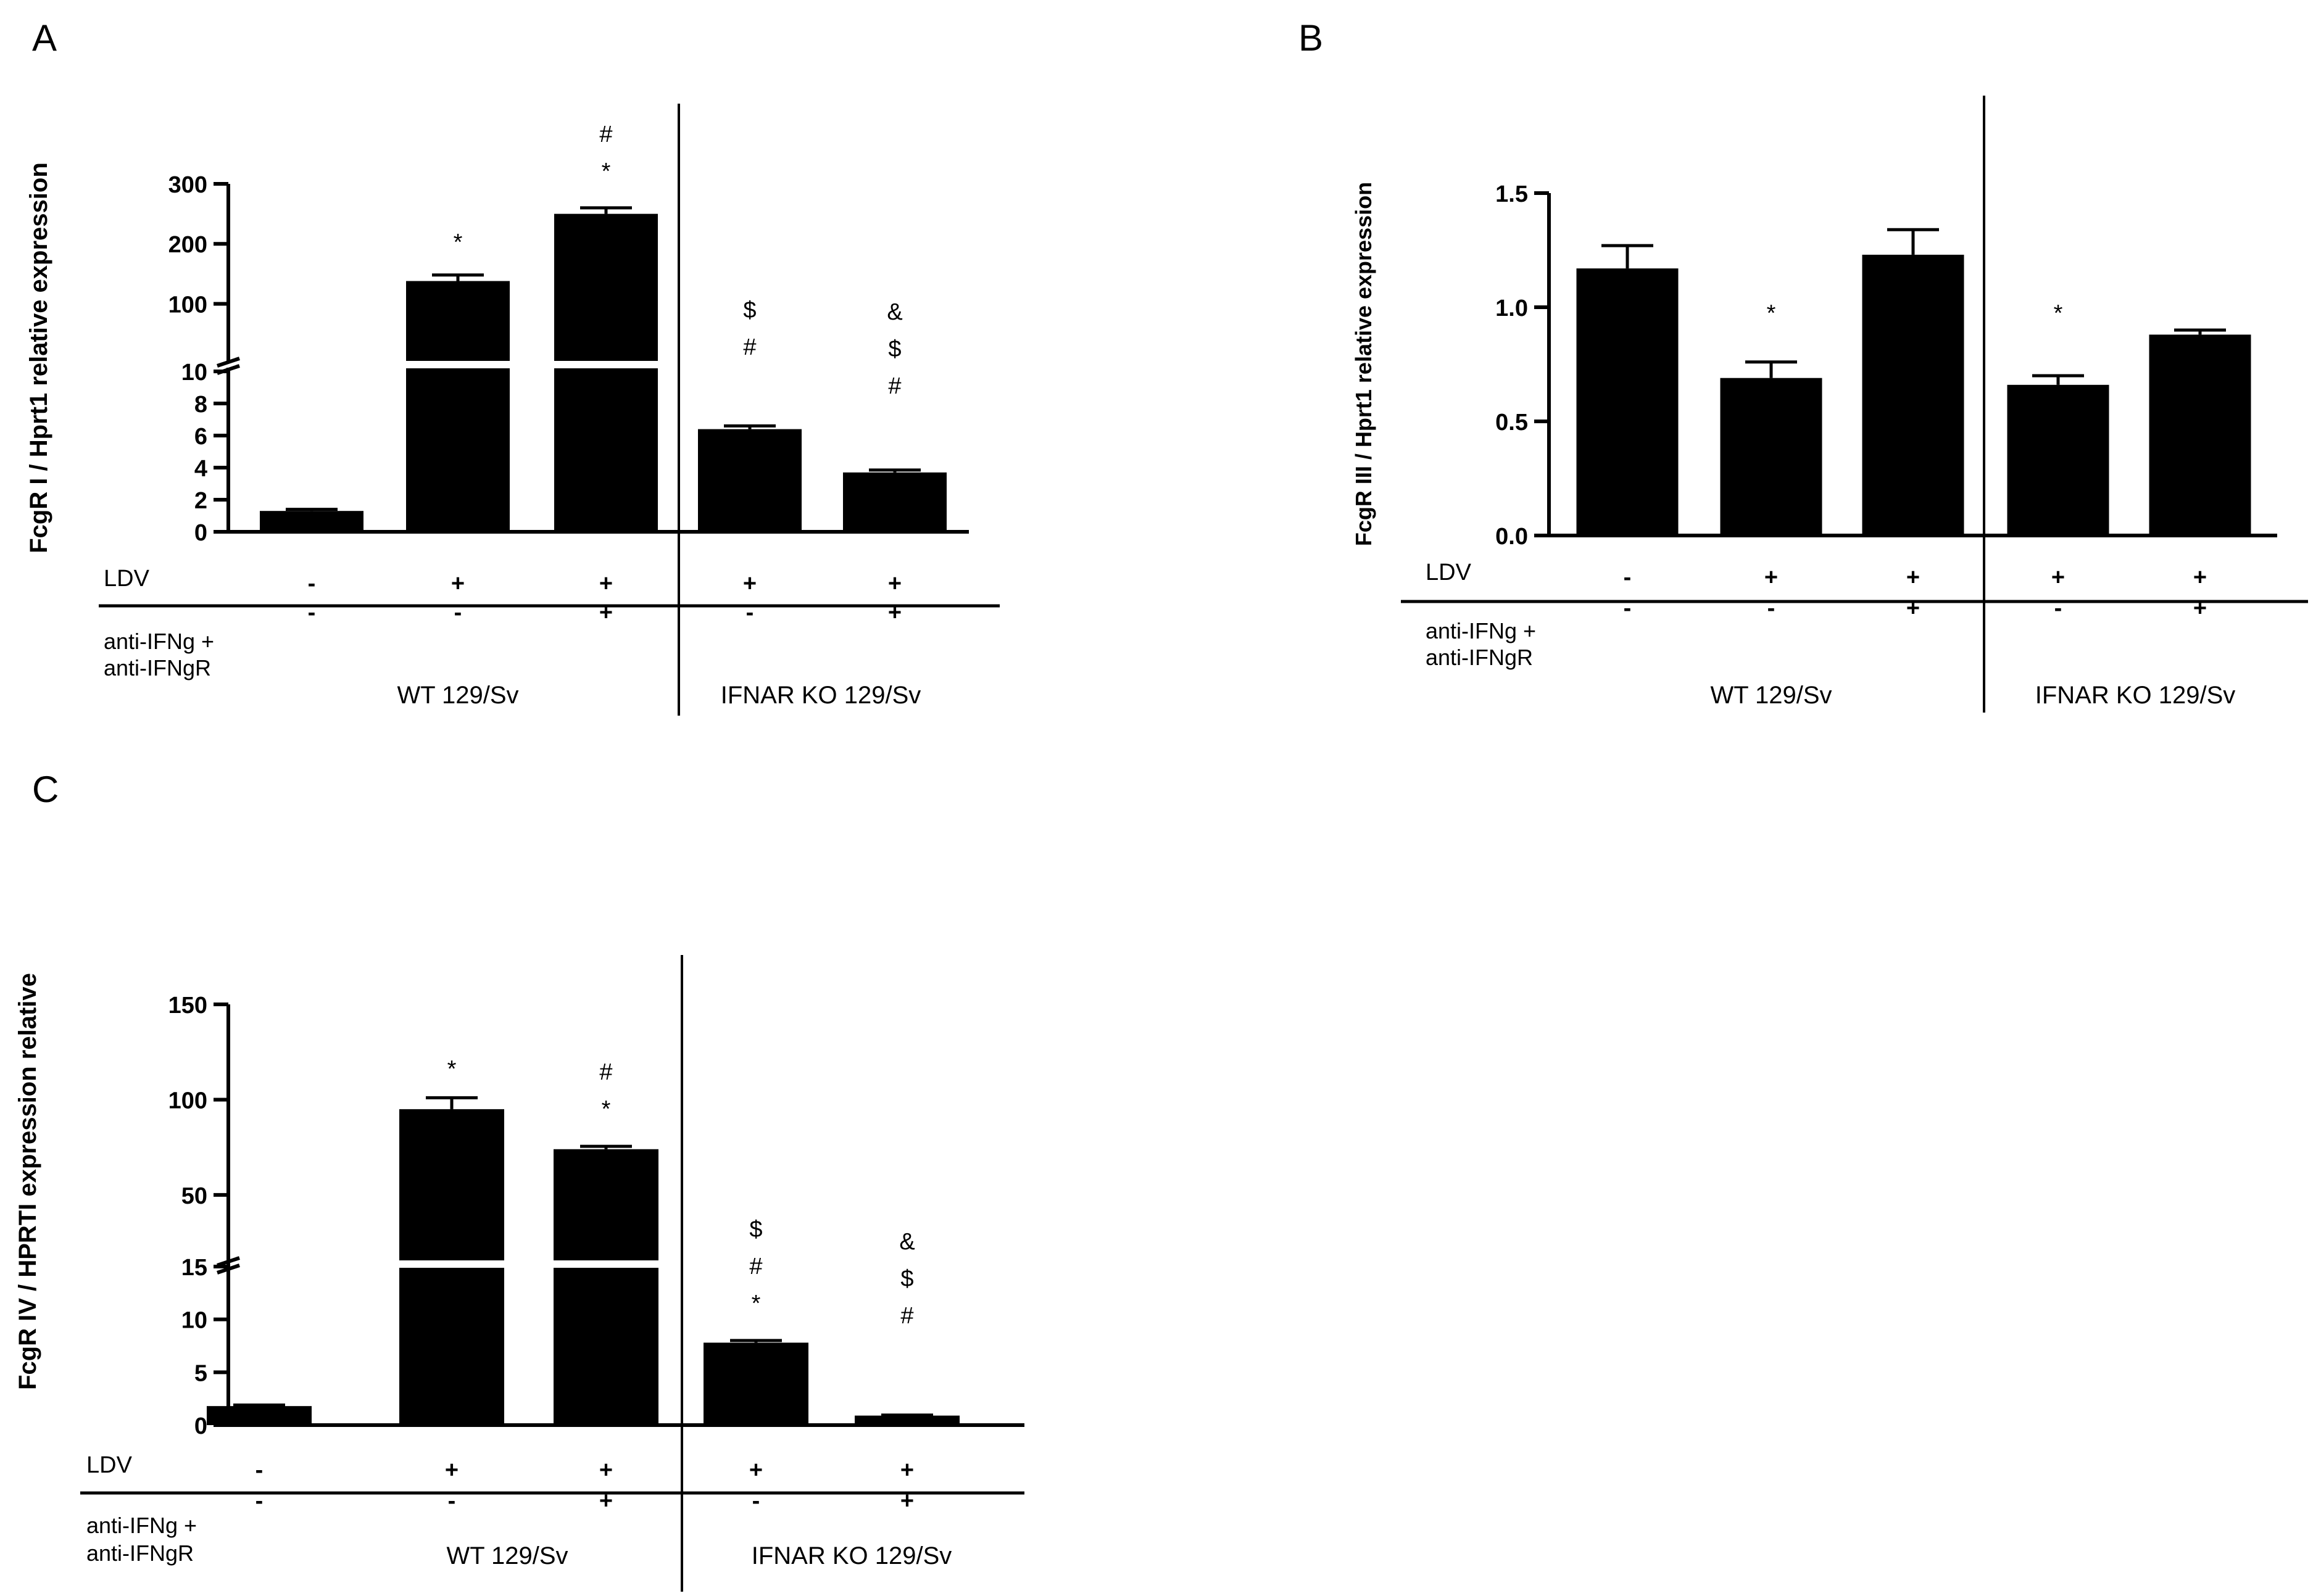  I want to click on y-tick-label: 50, so click(194, 1196).